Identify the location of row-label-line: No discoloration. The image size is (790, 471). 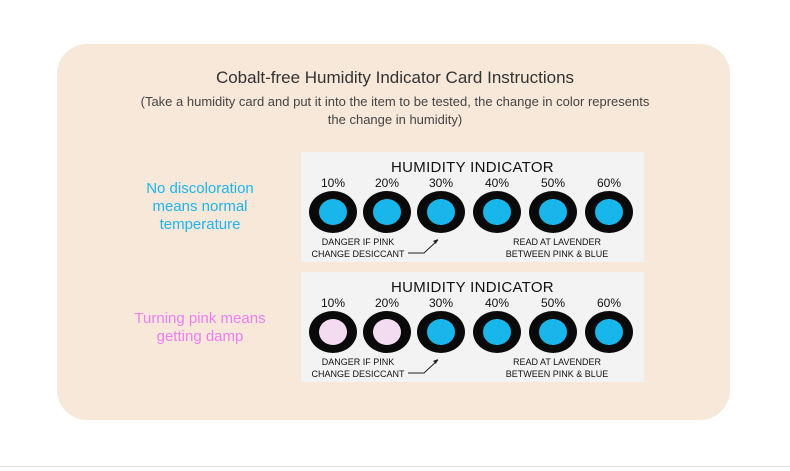
(200, 188).